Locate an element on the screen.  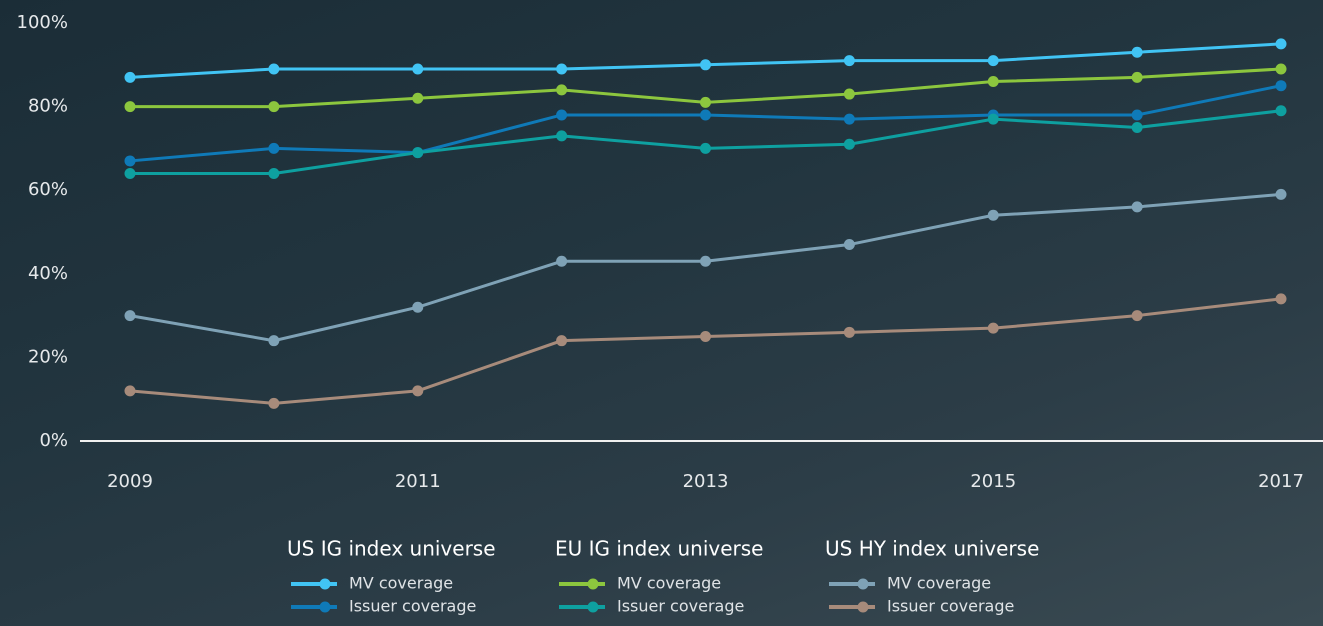
x-tick-label: 2017 is located at coordinates (1281, 481).